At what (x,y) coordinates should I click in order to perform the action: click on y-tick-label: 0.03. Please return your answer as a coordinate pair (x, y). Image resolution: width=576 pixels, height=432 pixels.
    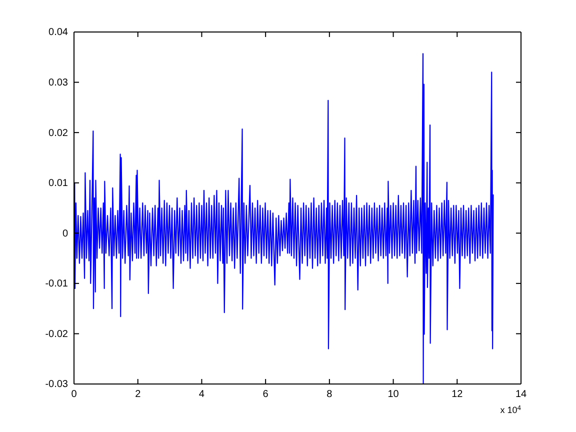
    Looking at the image, I should click on (58, 82).